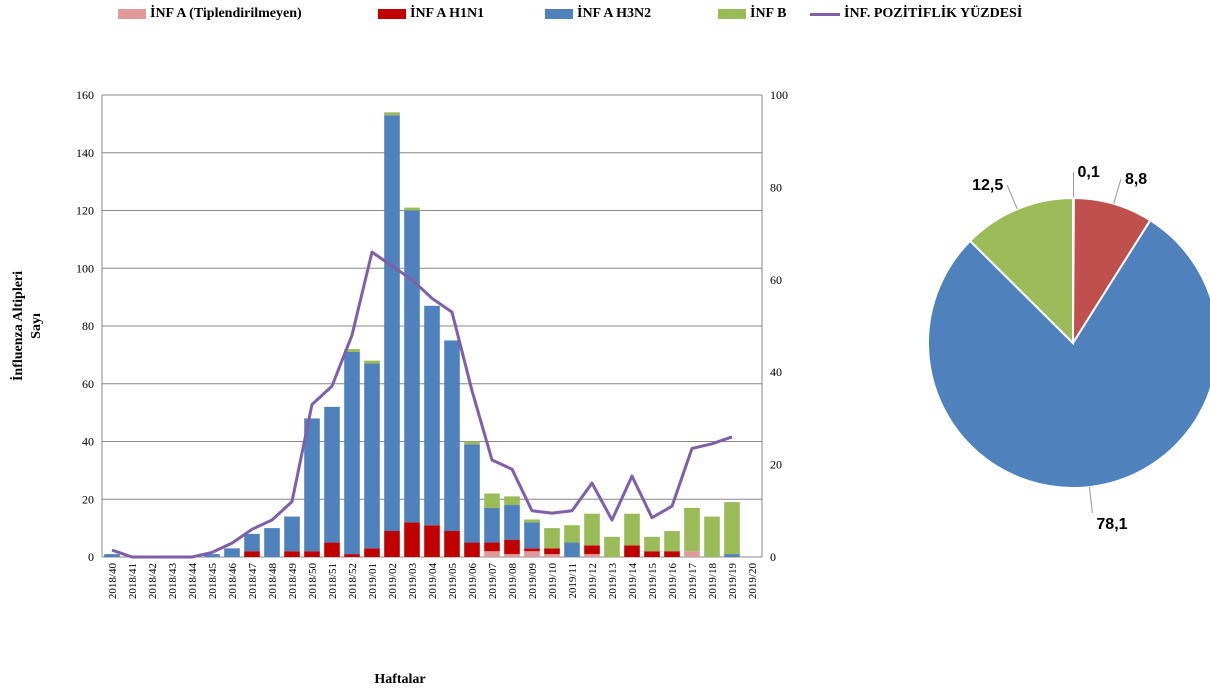 This screenshot has height=695, width=1210. Describe the element at coordinates (553, 581) in the screenshot. I see `x-tick-label: 2019/10` at that location.